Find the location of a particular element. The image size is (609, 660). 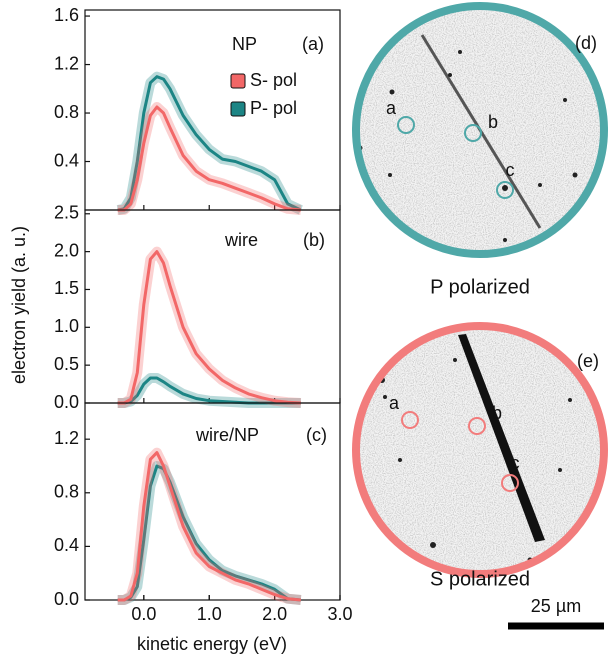

image-caption: P polarized is located at coordinates (480, 287).